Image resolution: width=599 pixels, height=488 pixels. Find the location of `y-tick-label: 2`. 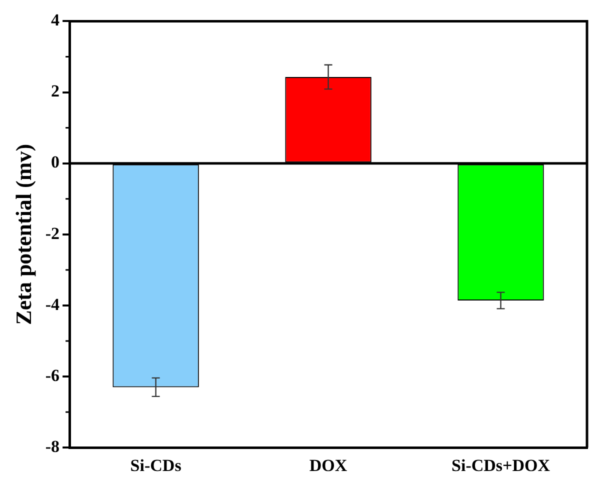

y-tick-label: 2 is located at coordinates (55, 91).